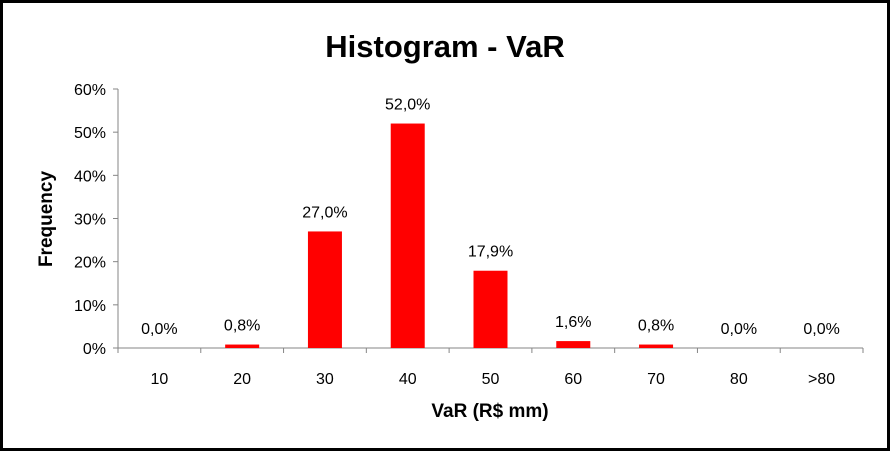  What do you see at coordinates (90, 133) in the screenshot?
I see `y-tick-label: 50%` at bounding box center [90, 133].